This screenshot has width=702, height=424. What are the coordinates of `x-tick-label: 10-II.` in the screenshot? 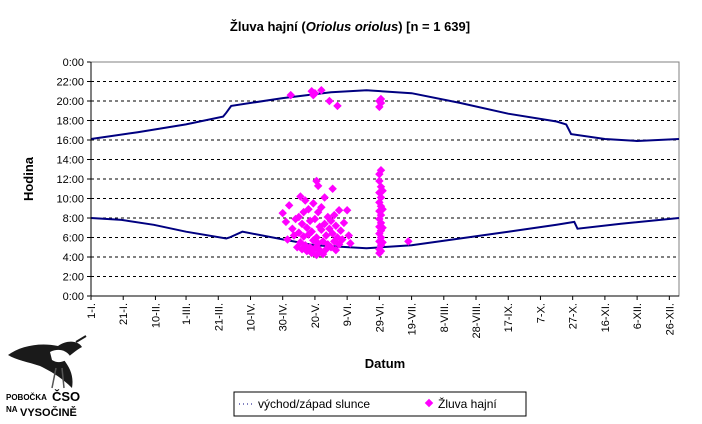 It's located at (156, 315).